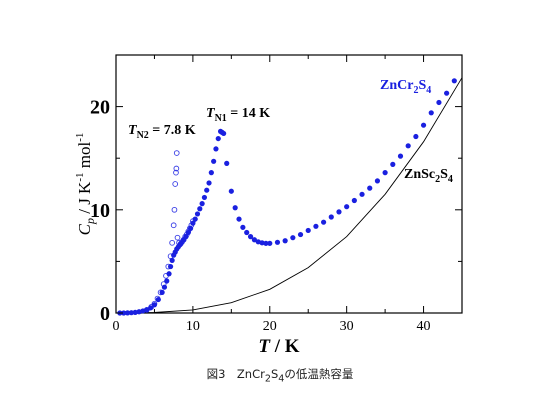 The height and width of the screenshot is (420, 560). I want to click on y-tick-labels: 0 10 20, so click(100, 211).